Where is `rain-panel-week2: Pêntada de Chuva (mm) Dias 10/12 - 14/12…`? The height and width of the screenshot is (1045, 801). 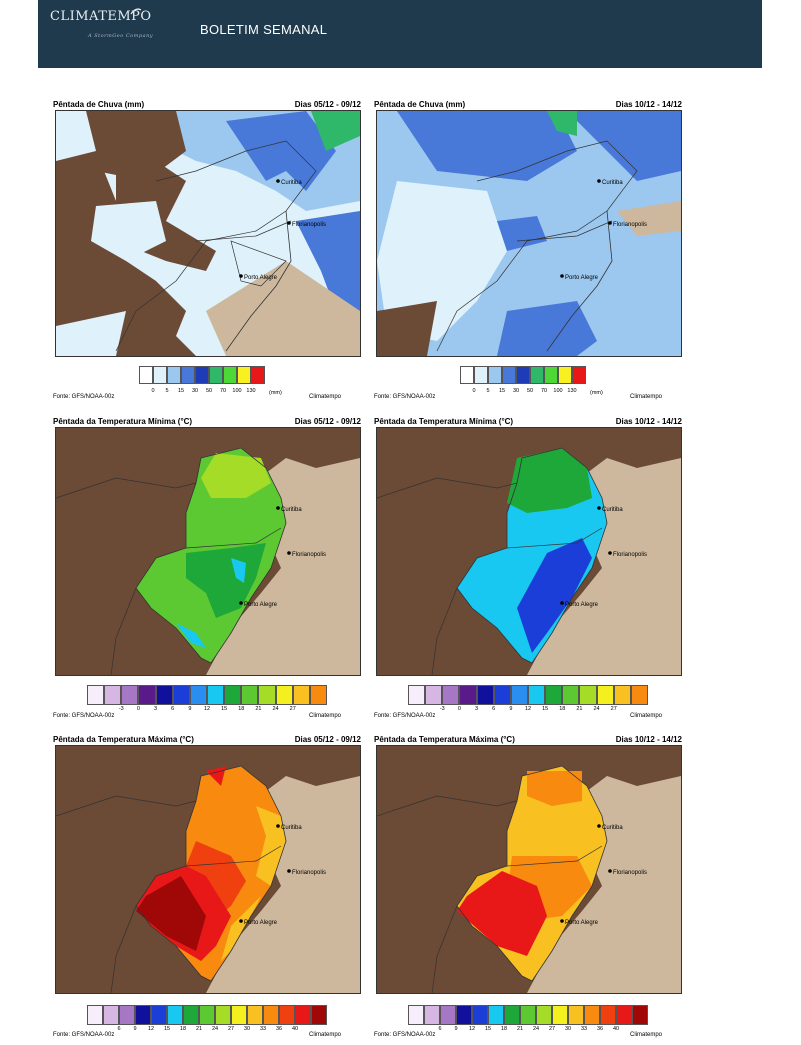 rain-panel-week2: Pêntada de Chuva (mm) Dias 10/12 - 14/12… is located at coordinates (528, 251).